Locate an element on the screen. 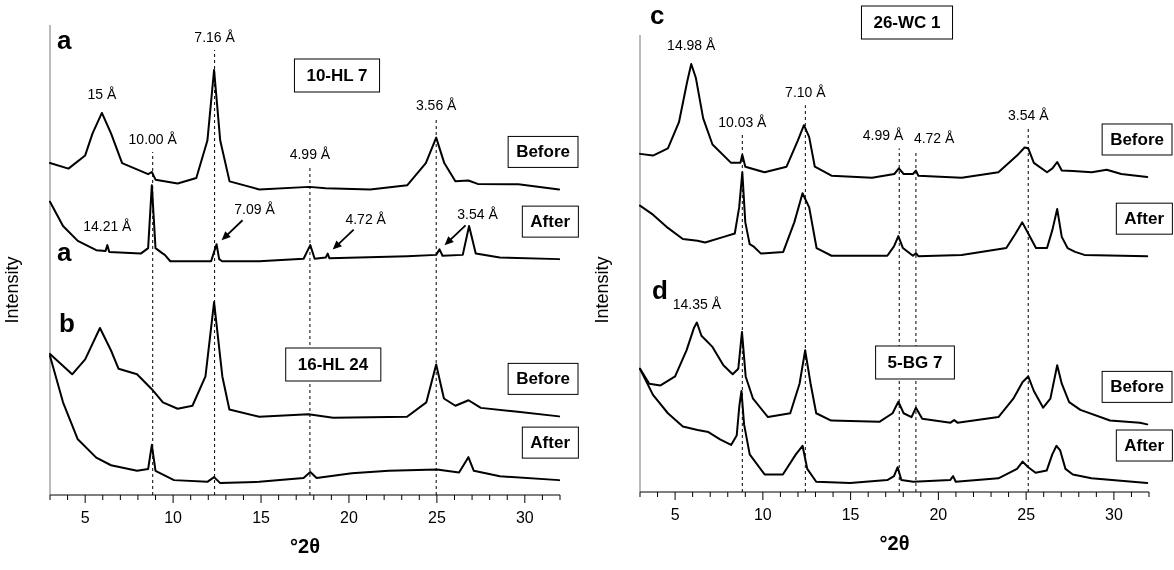 The height and width of the screenshot is (570, 1174). annotation: 14.21 Å is located at coordinates (108, 226).